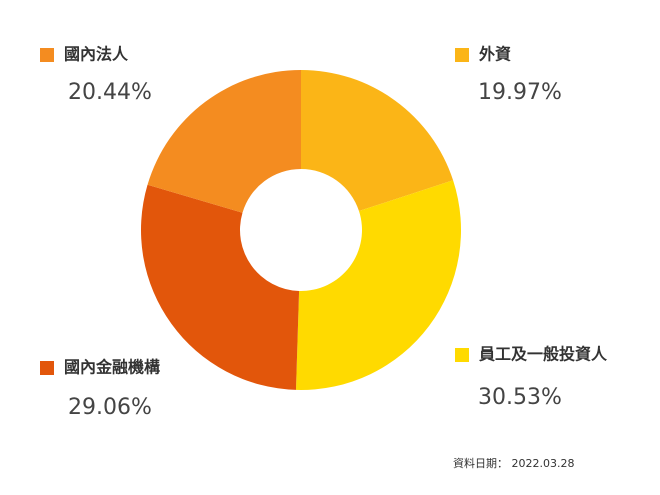 The width and height of the screenshot is (660, 495). Describe the element at coordinates (494, 54) in the screenshot. I see `legend-label: 外資` at that location.